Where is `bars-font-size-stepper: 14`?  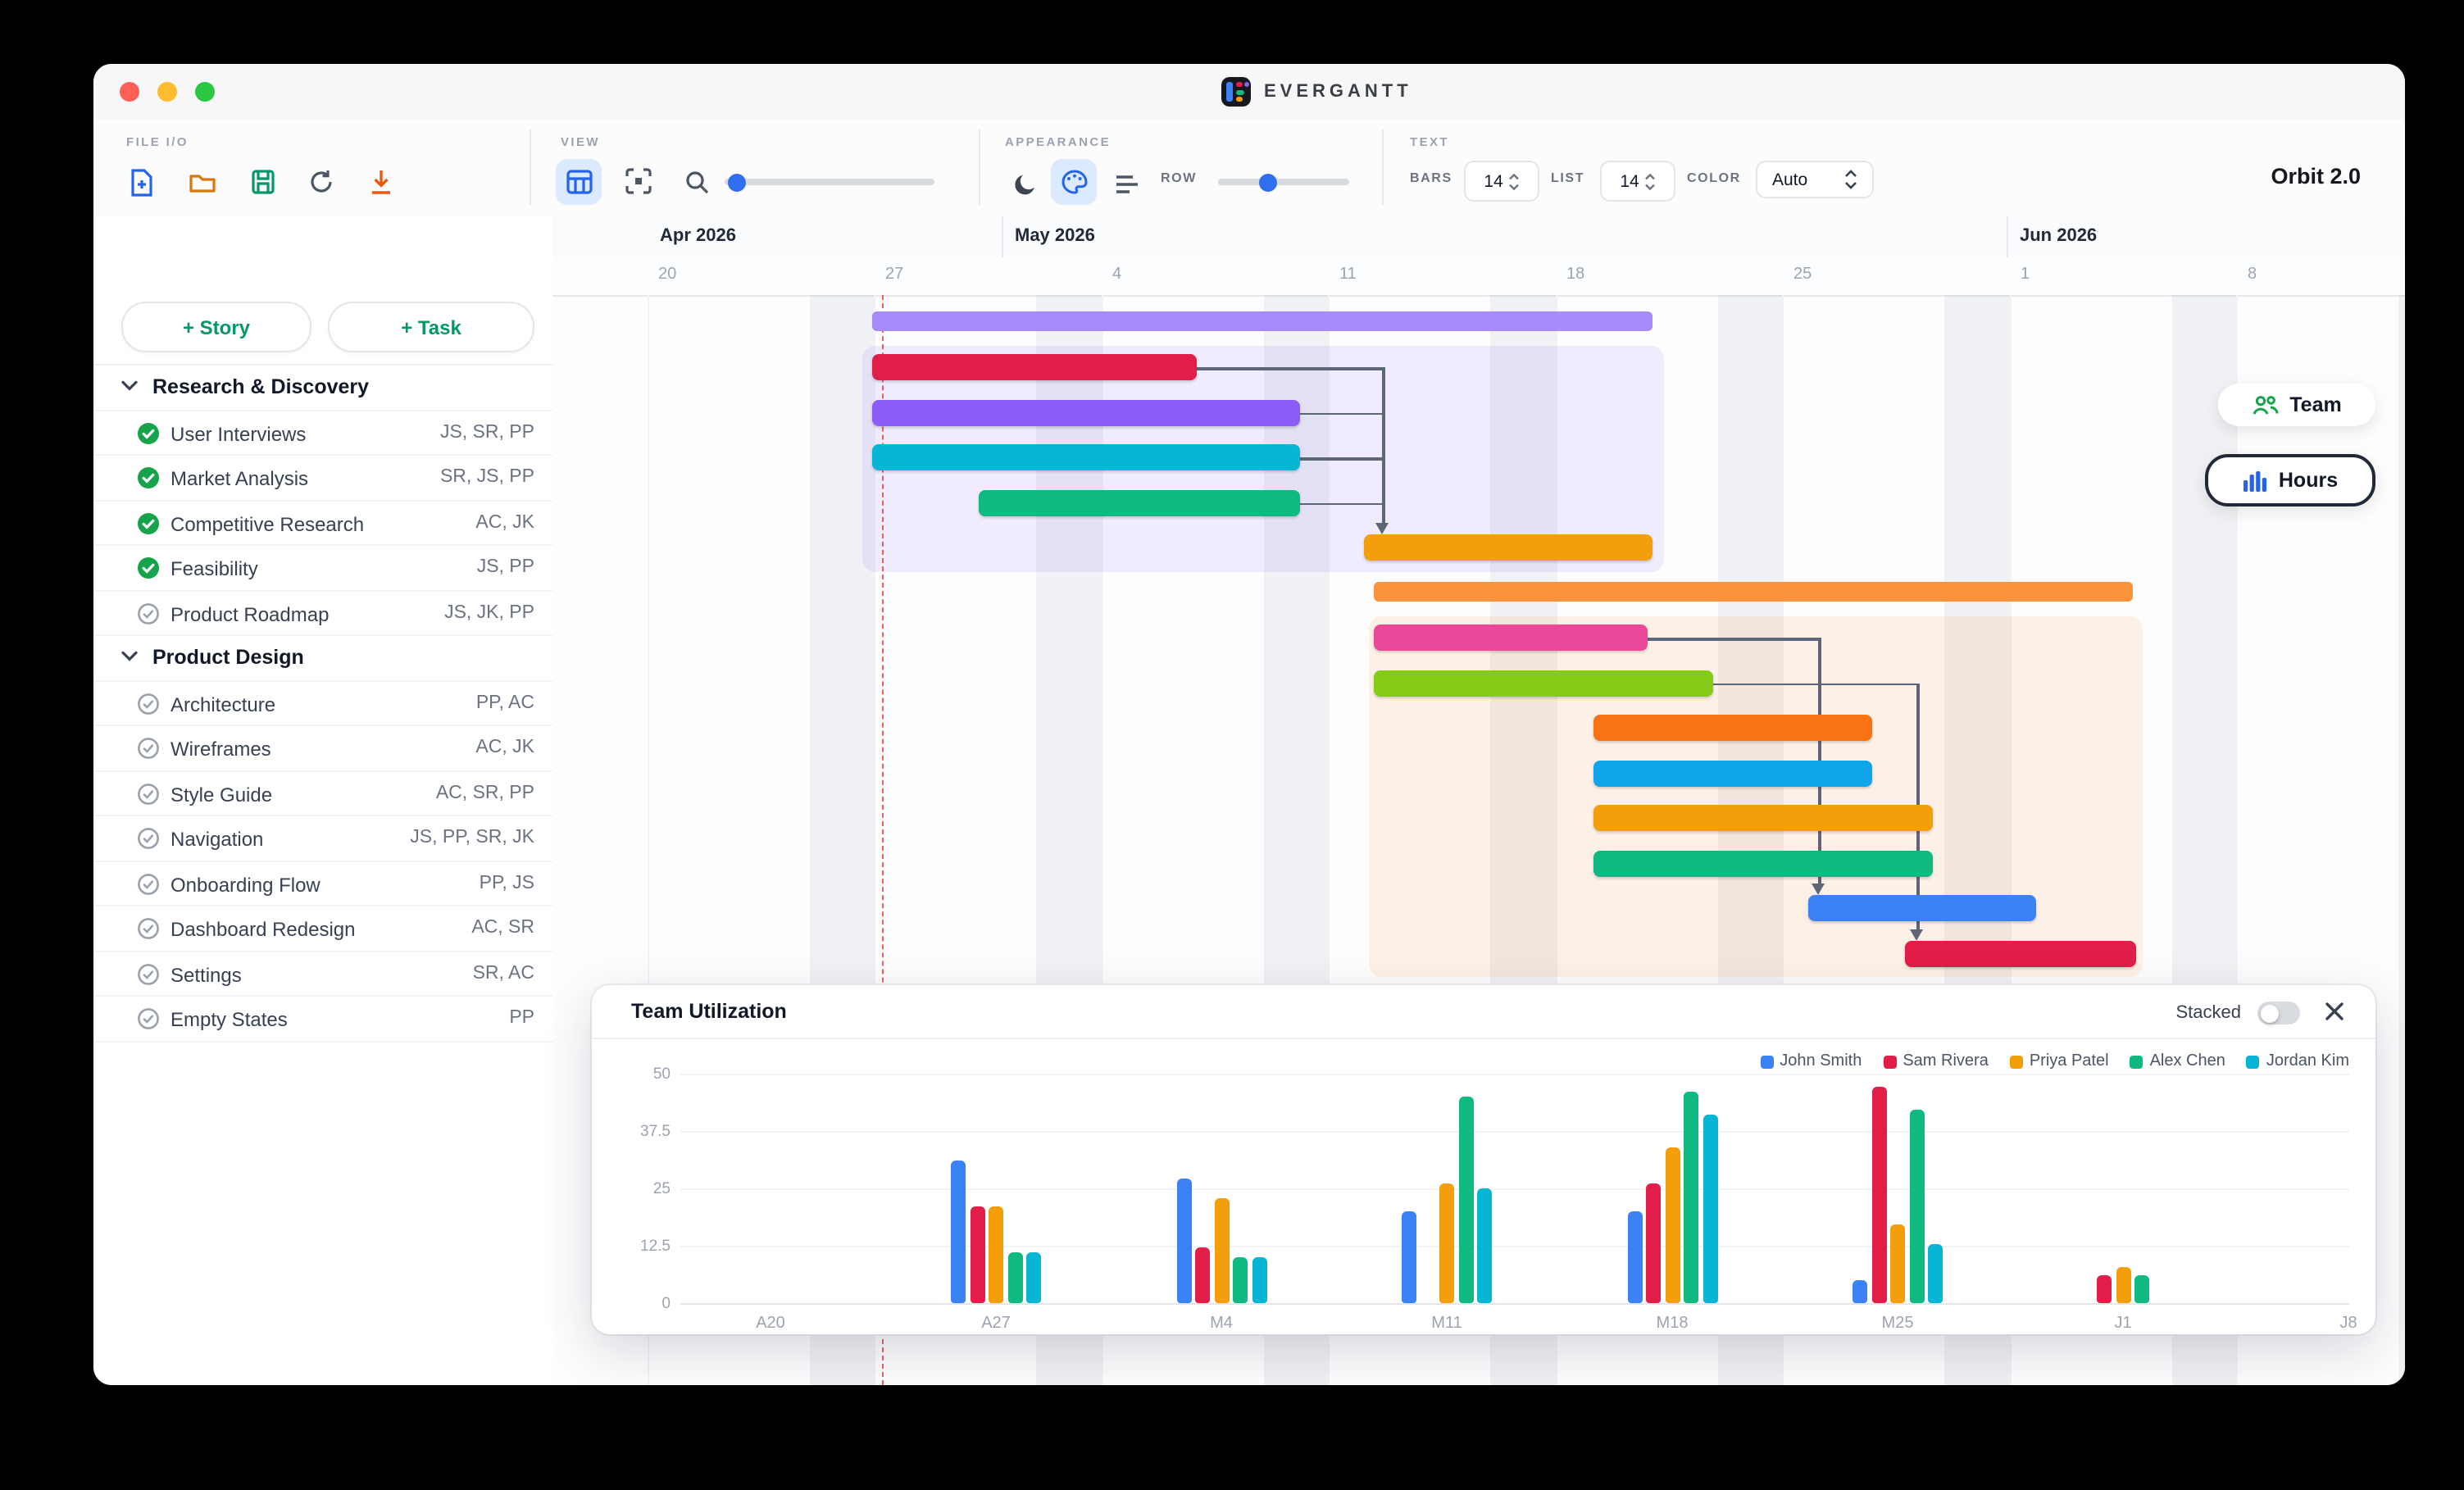 bars-font-size-stepper: 14 is located at coordinates (1501, 181).